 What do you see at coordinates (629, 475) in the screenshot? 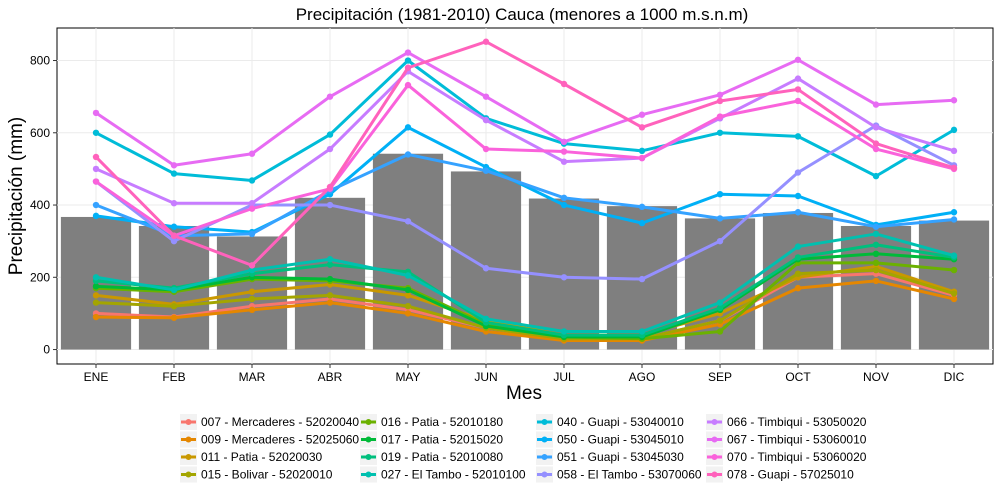
I see `legend-label: 058 - El Tambo - 53070060` at bounding box center [629, 475].